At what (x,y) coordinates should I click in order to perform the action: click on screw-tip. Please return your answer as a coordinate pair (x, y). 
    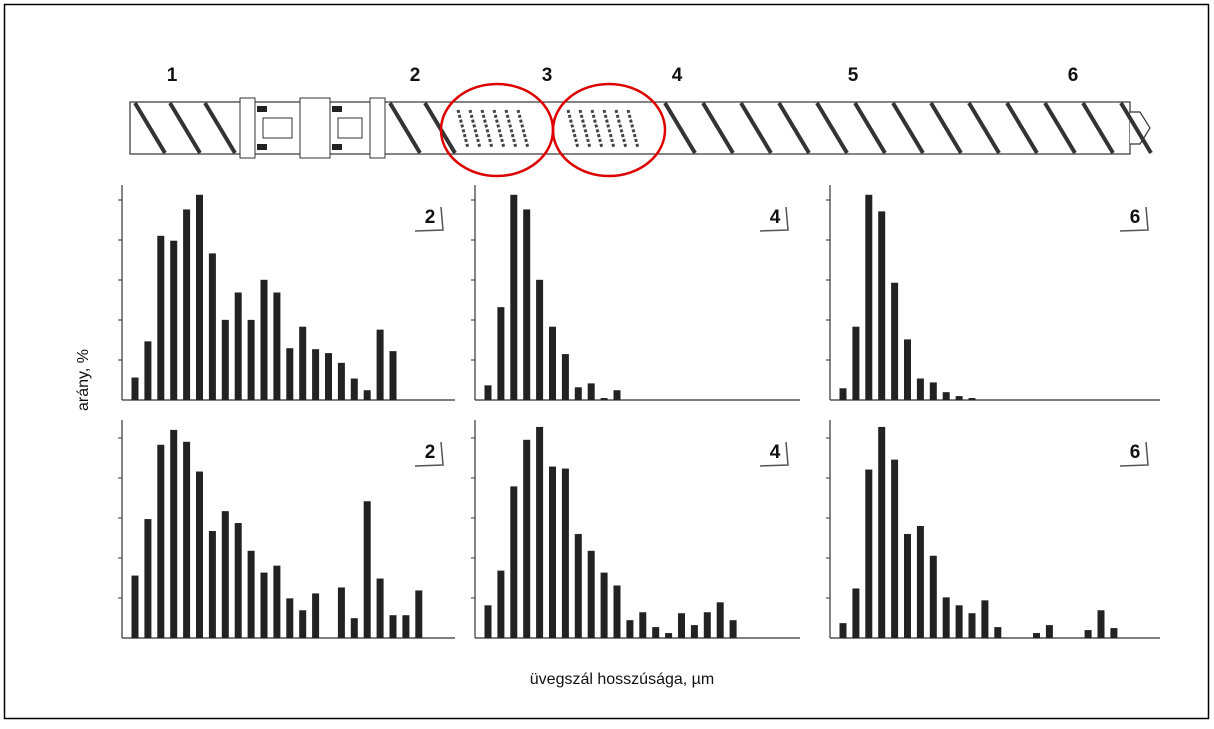
    Looking at the image, I should click on (1140, 128).